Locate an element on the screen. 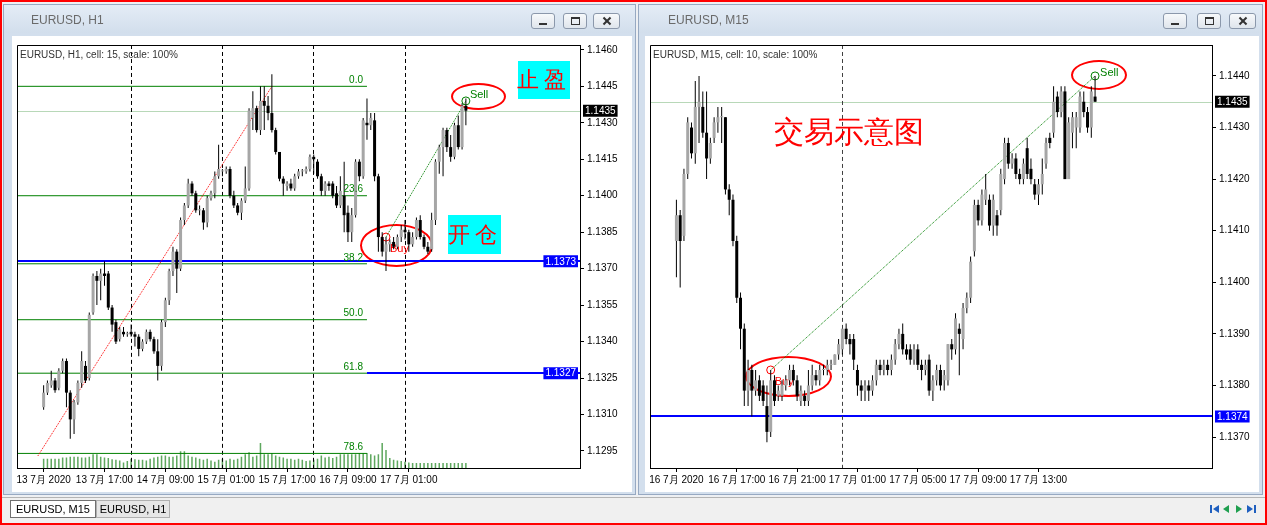  y-tick-label: 1.1415 is located at coordinates (603, 159).